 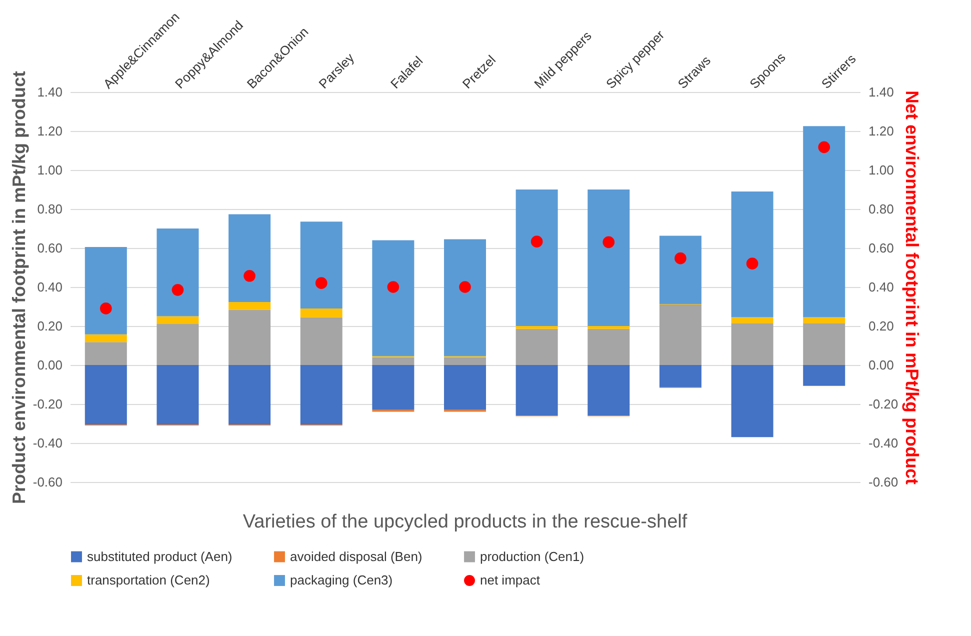 What do you see at coordinates (912, 287) in the screenshot?
I see `y2-axis-title: Net environmental footprint in mPt/kg product` at bounding box center [912, 287].